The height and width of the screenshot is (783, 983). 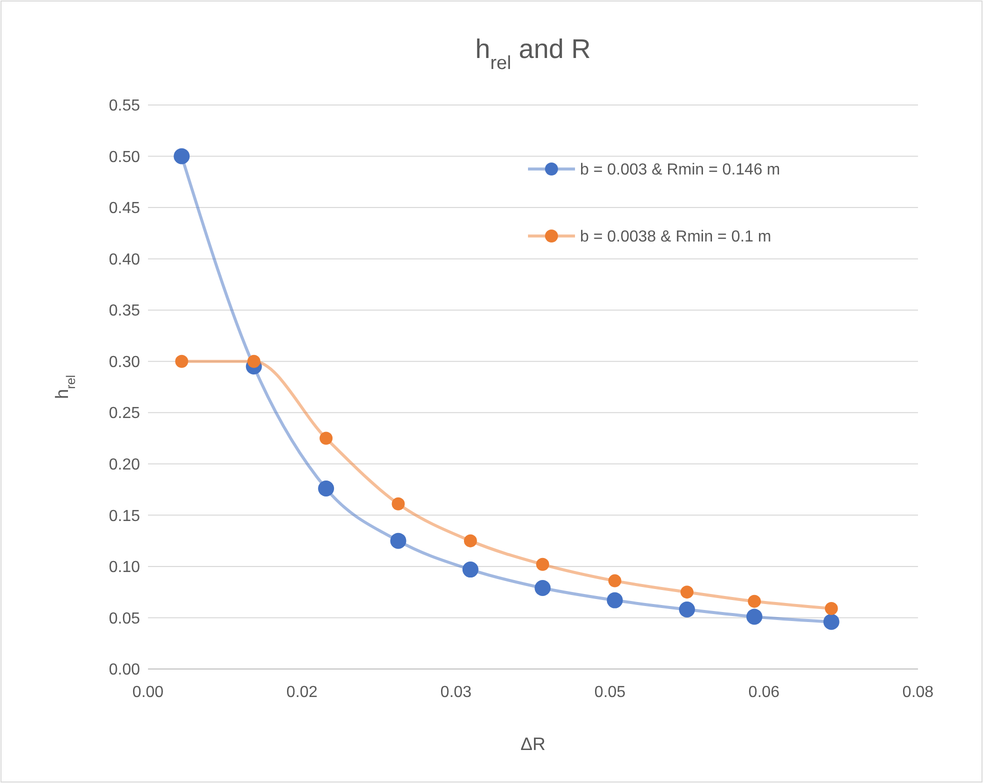 What do you see at coordinates (124, 670) in the screenshot?
I see `y-tick-label: 0.00` at bounding box center [124, 670].